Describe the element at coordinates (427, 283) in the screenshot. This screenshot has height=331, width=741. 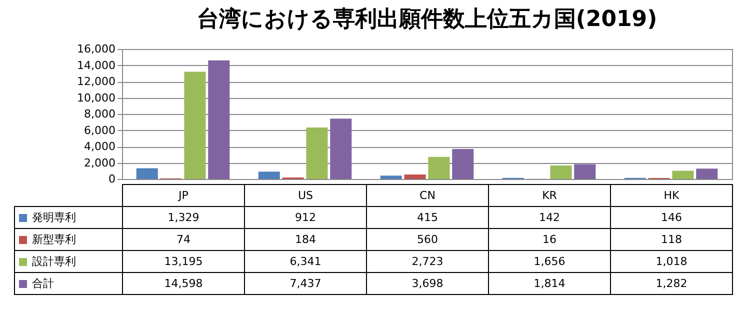
I see `data-label: 3,698` at that location.